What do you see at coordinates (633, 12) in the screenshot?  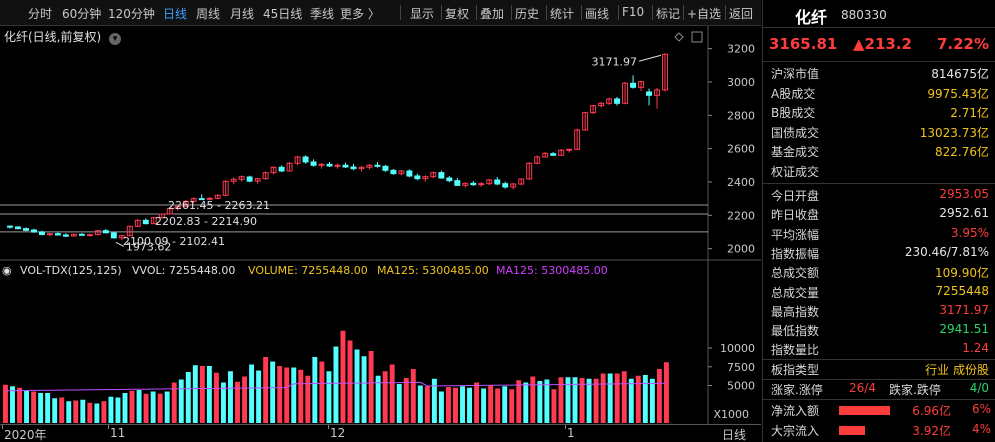 I see `toolbar-button-6: F10` at bounding box center [633, 12].